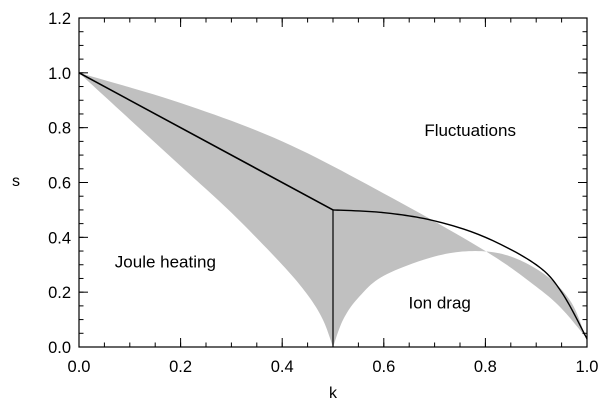  I want to click on x-axis-title: k, so click(333, 393).